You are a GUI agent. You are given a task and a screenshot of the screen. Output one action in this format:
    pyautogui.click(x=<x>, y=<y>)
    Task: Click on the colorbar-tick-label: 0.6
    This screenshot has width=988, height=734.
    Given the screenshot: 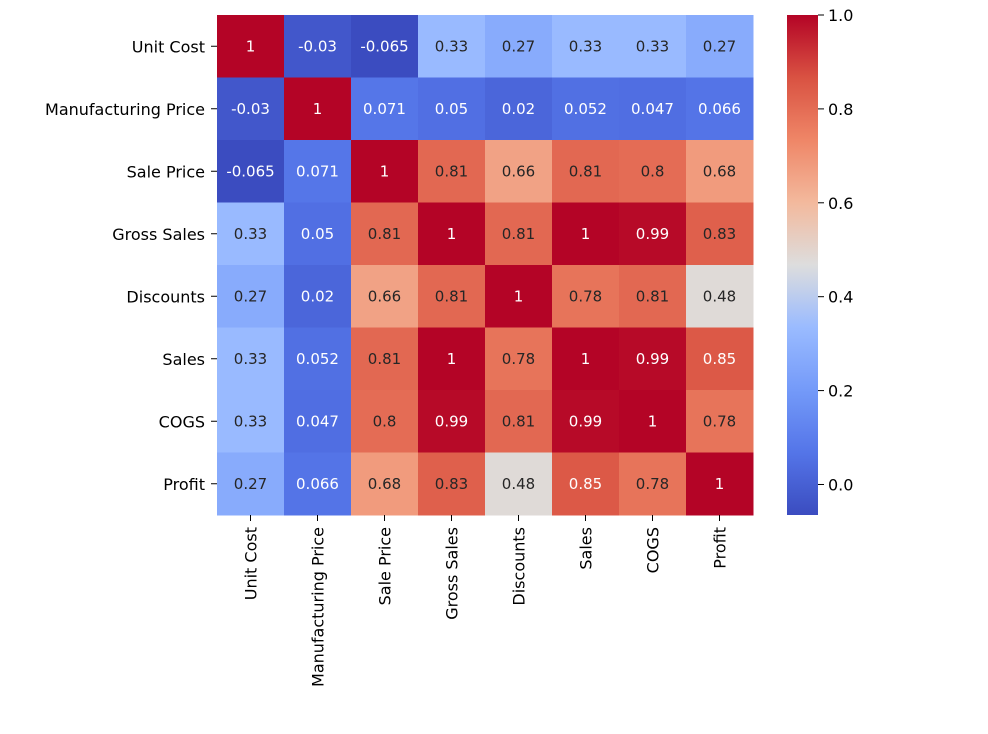 What is the action you would take?
    pyautogui.click(x=840, y=203)
    